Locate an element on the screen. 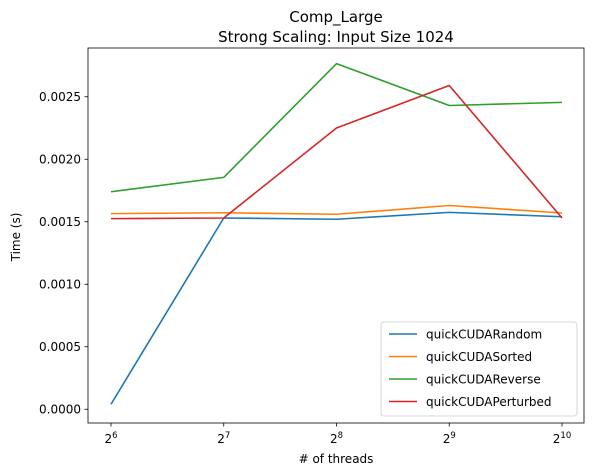 This screenshot has width=594, height=476. legend-label: quickCUDAReverse is located at coordinates (483, 380).